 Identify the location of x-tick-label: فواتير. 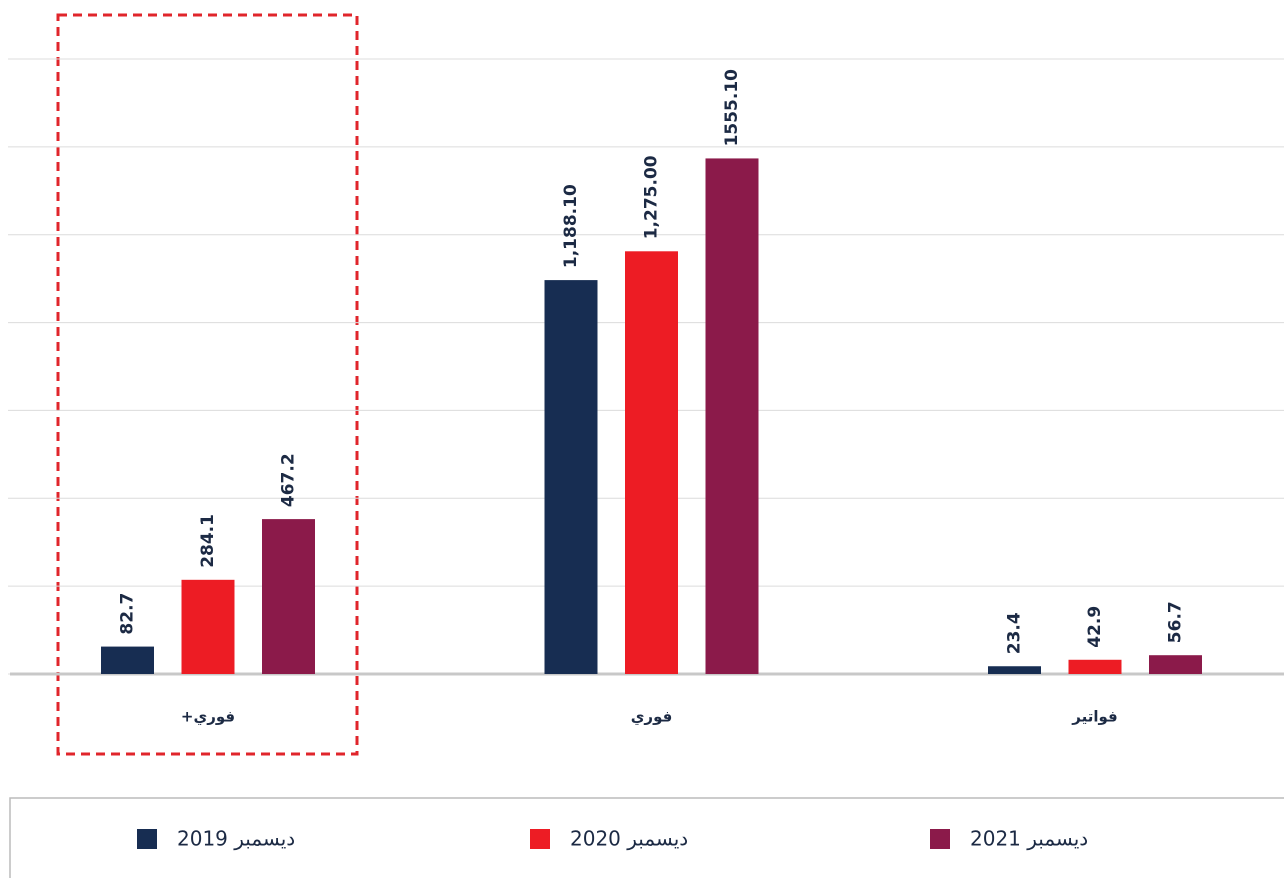
(1094, 717).